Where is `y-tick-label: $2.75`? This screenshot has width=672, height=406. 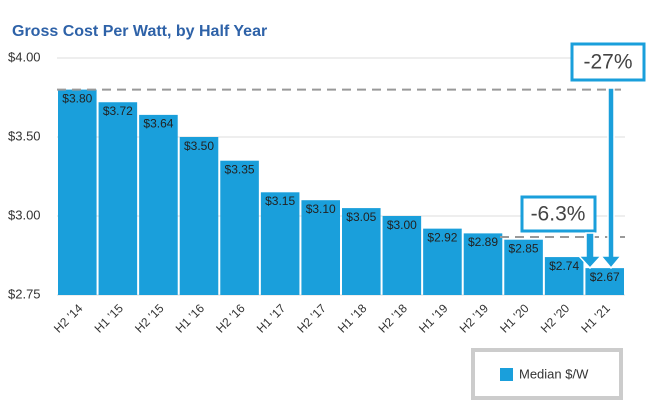
y-tick-label: $2.75 is located at coordinates (24, 293).